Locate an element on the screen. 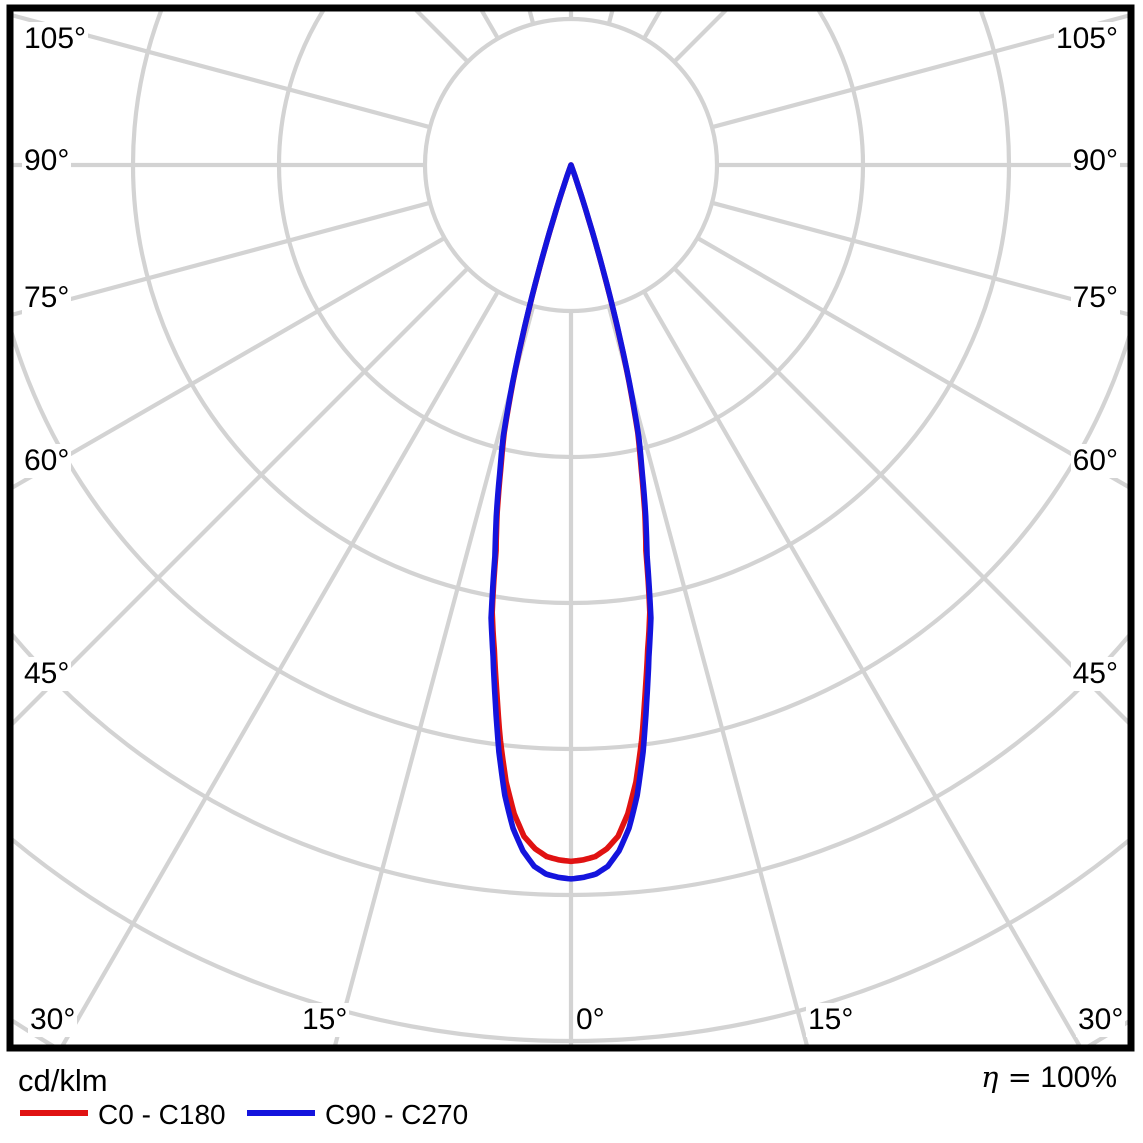 This screenshot has height=1143, width=1143. legend-line-red is located at coordinates (54, 1113).